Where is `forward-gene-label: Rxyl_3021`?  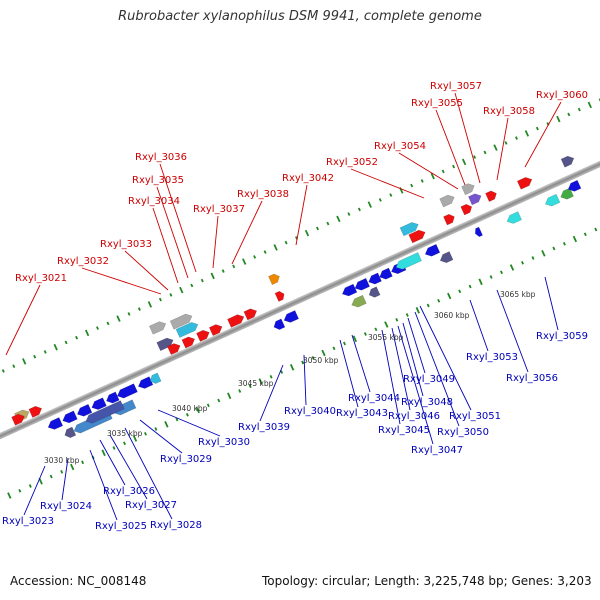 forward-gene-label: Rxyl_3021 is located at coordinates (41, 278).